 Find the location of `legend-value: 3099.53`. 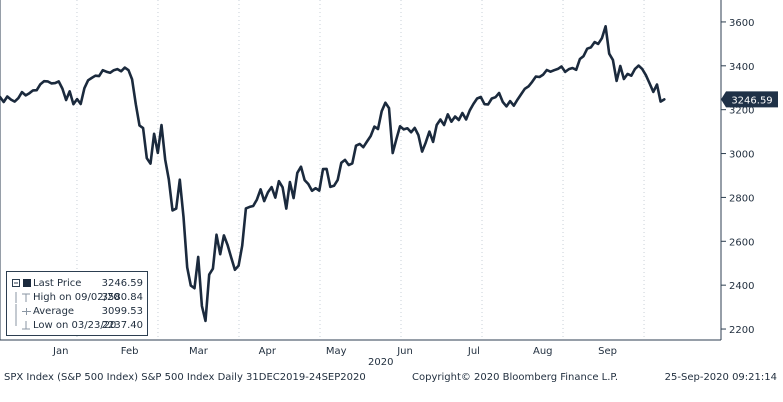

legend-value: 3099.53 is located at coordinates (122, 311).